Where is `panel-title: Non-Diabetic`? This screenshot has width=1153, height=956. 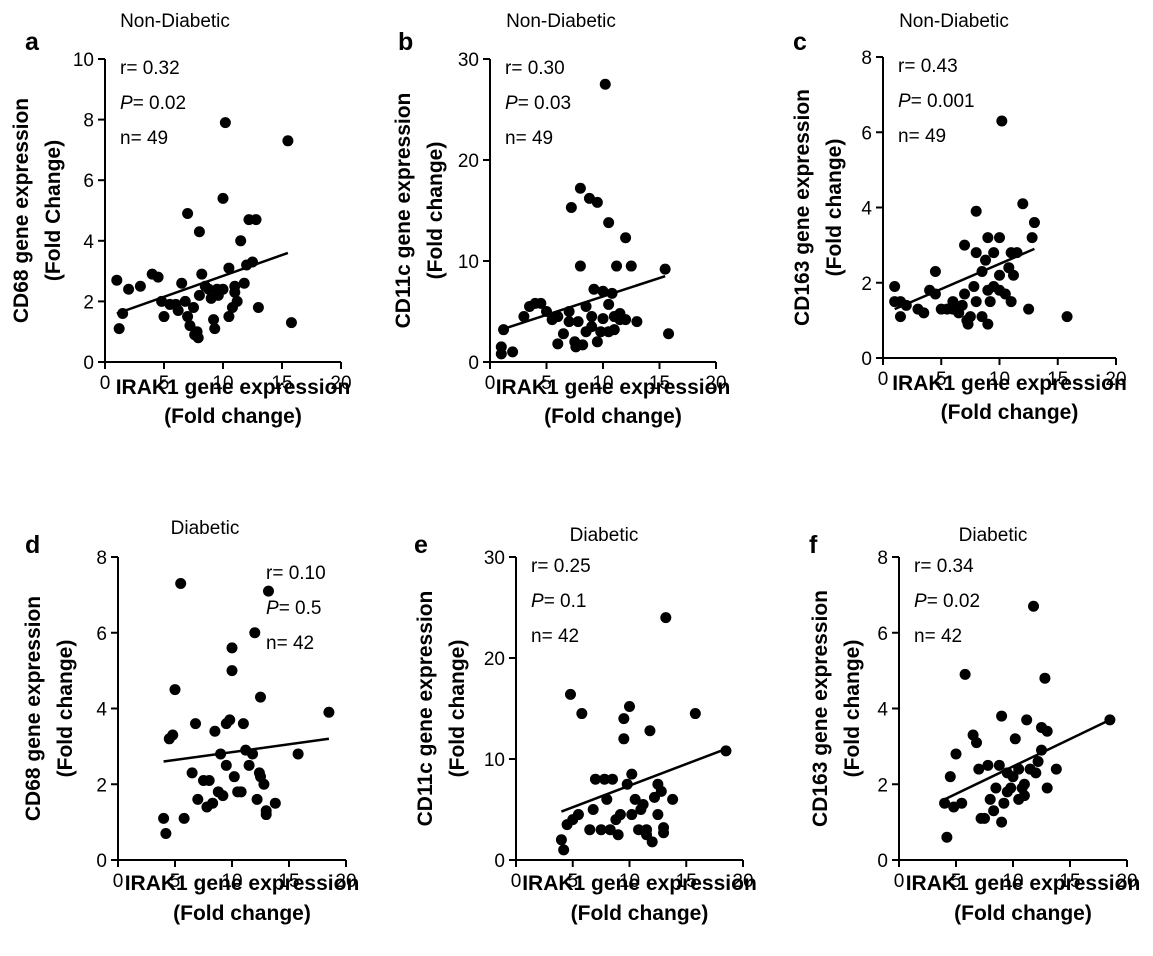
panel-title: Non-Diabetic is located at coordinates (954, 21).